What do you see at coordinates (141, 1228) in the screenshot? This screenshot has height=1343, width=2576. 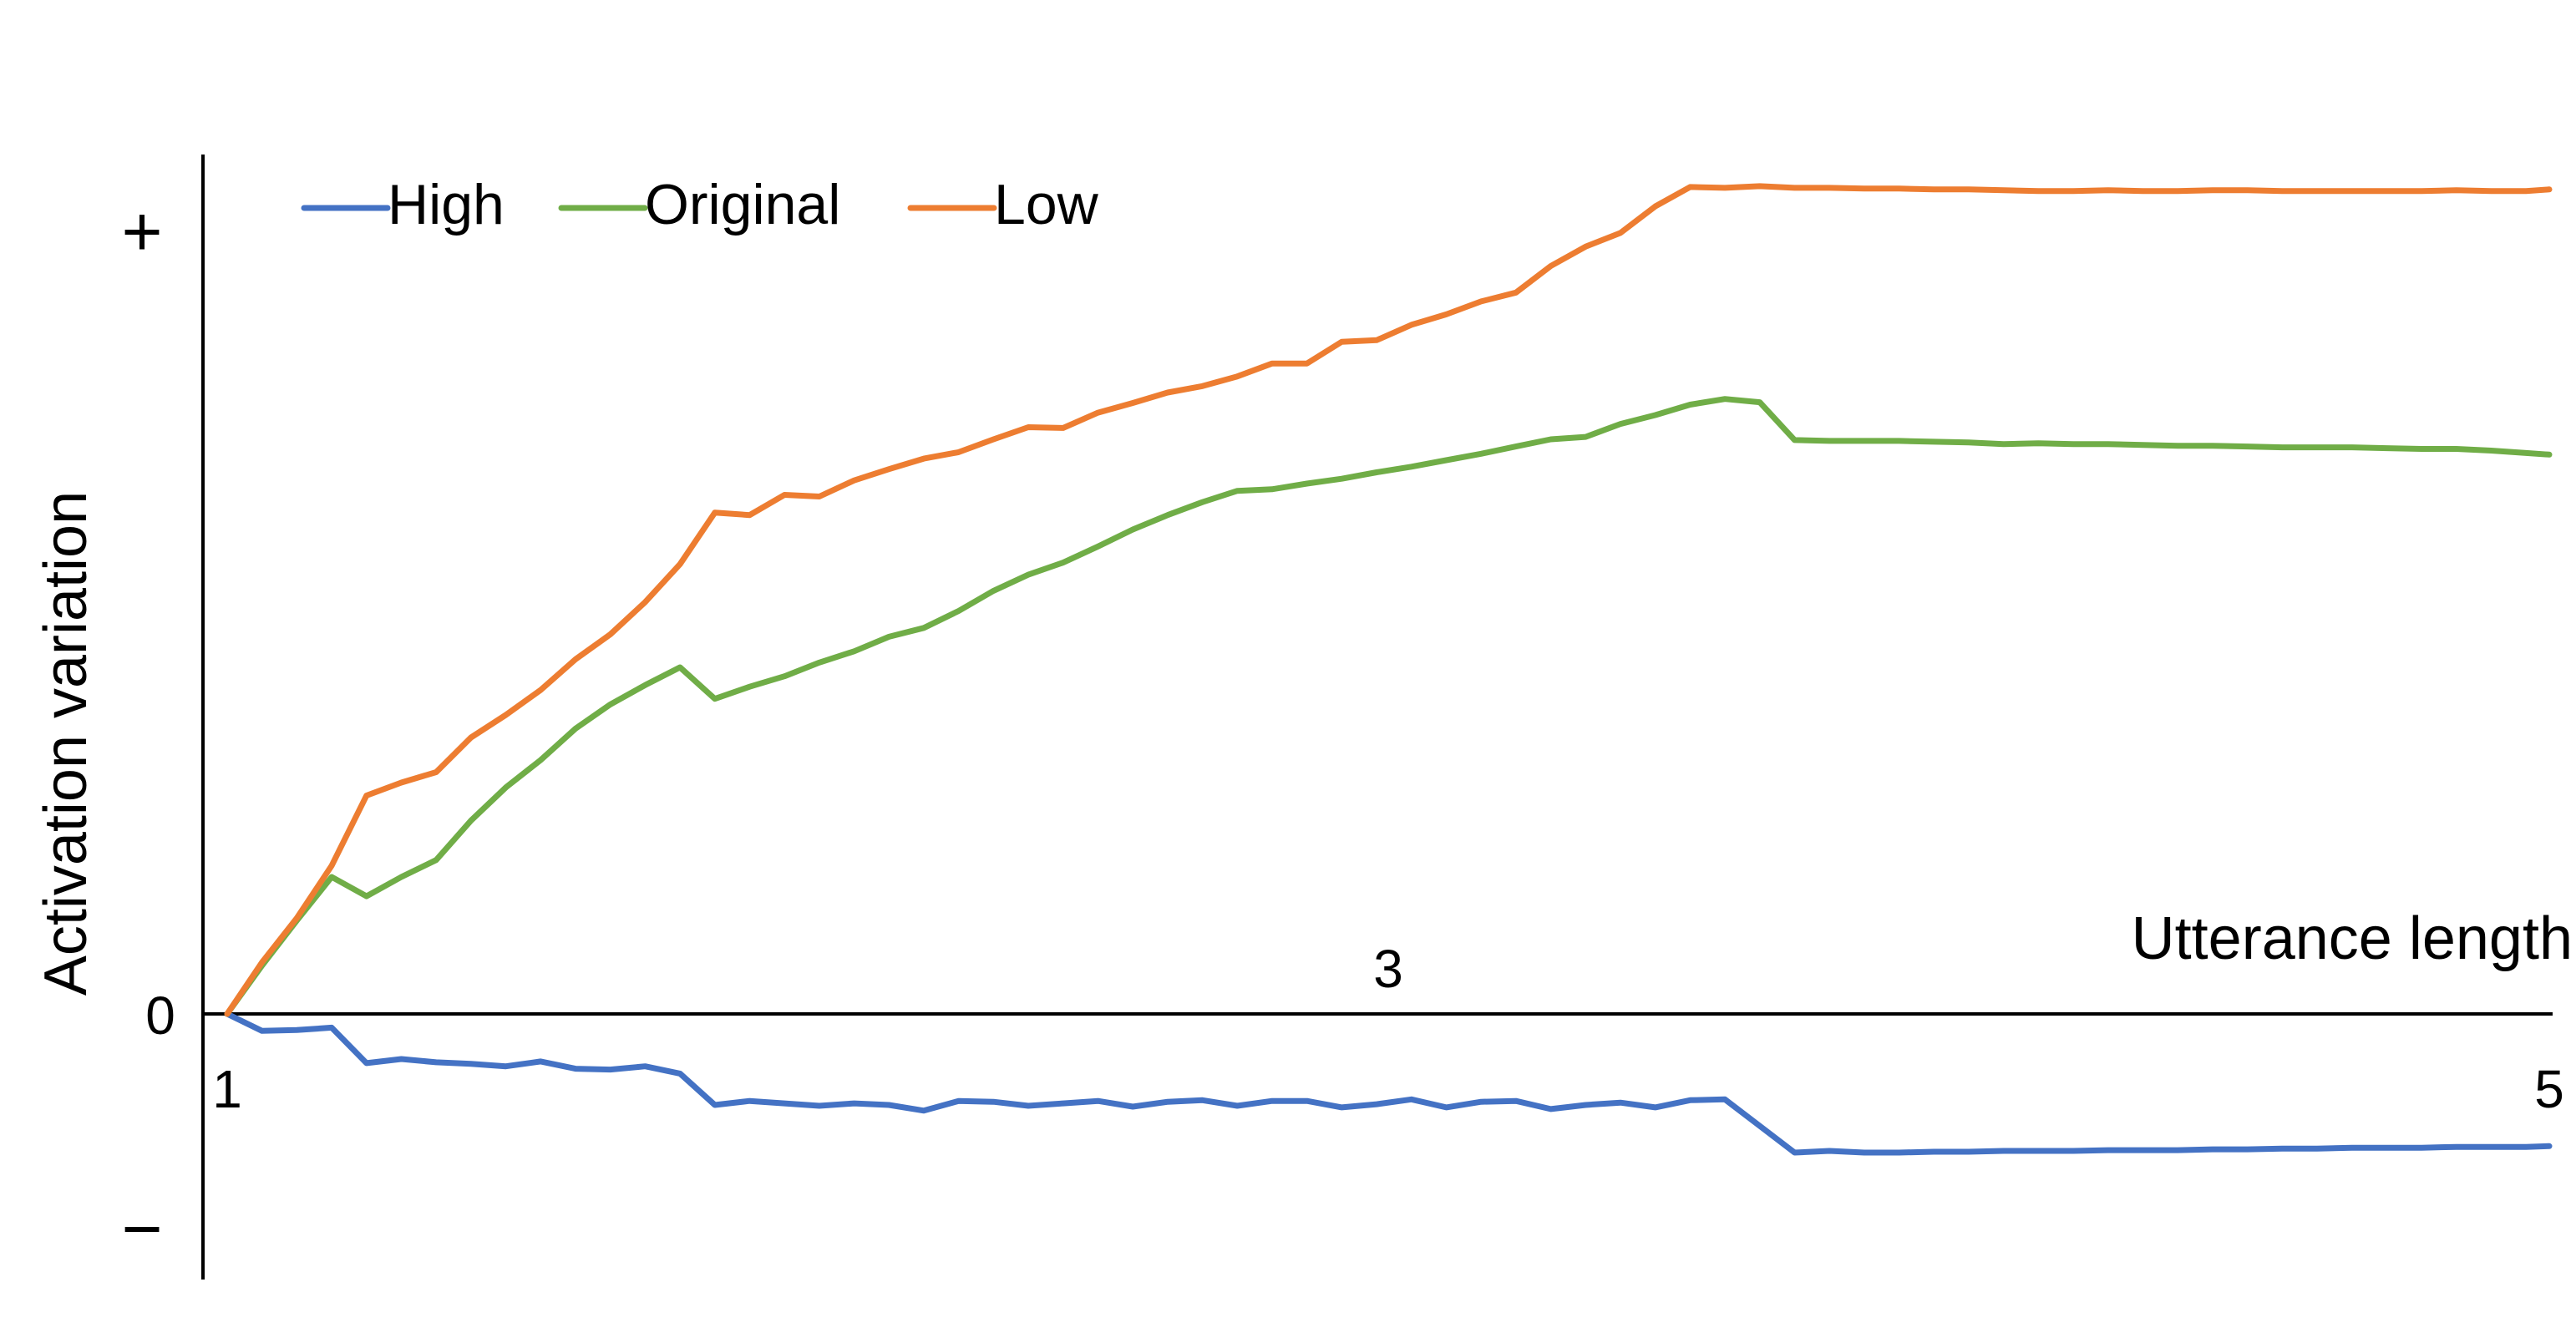 I see `y-tick-label-minus: −` at bounding box center [141, 1228].